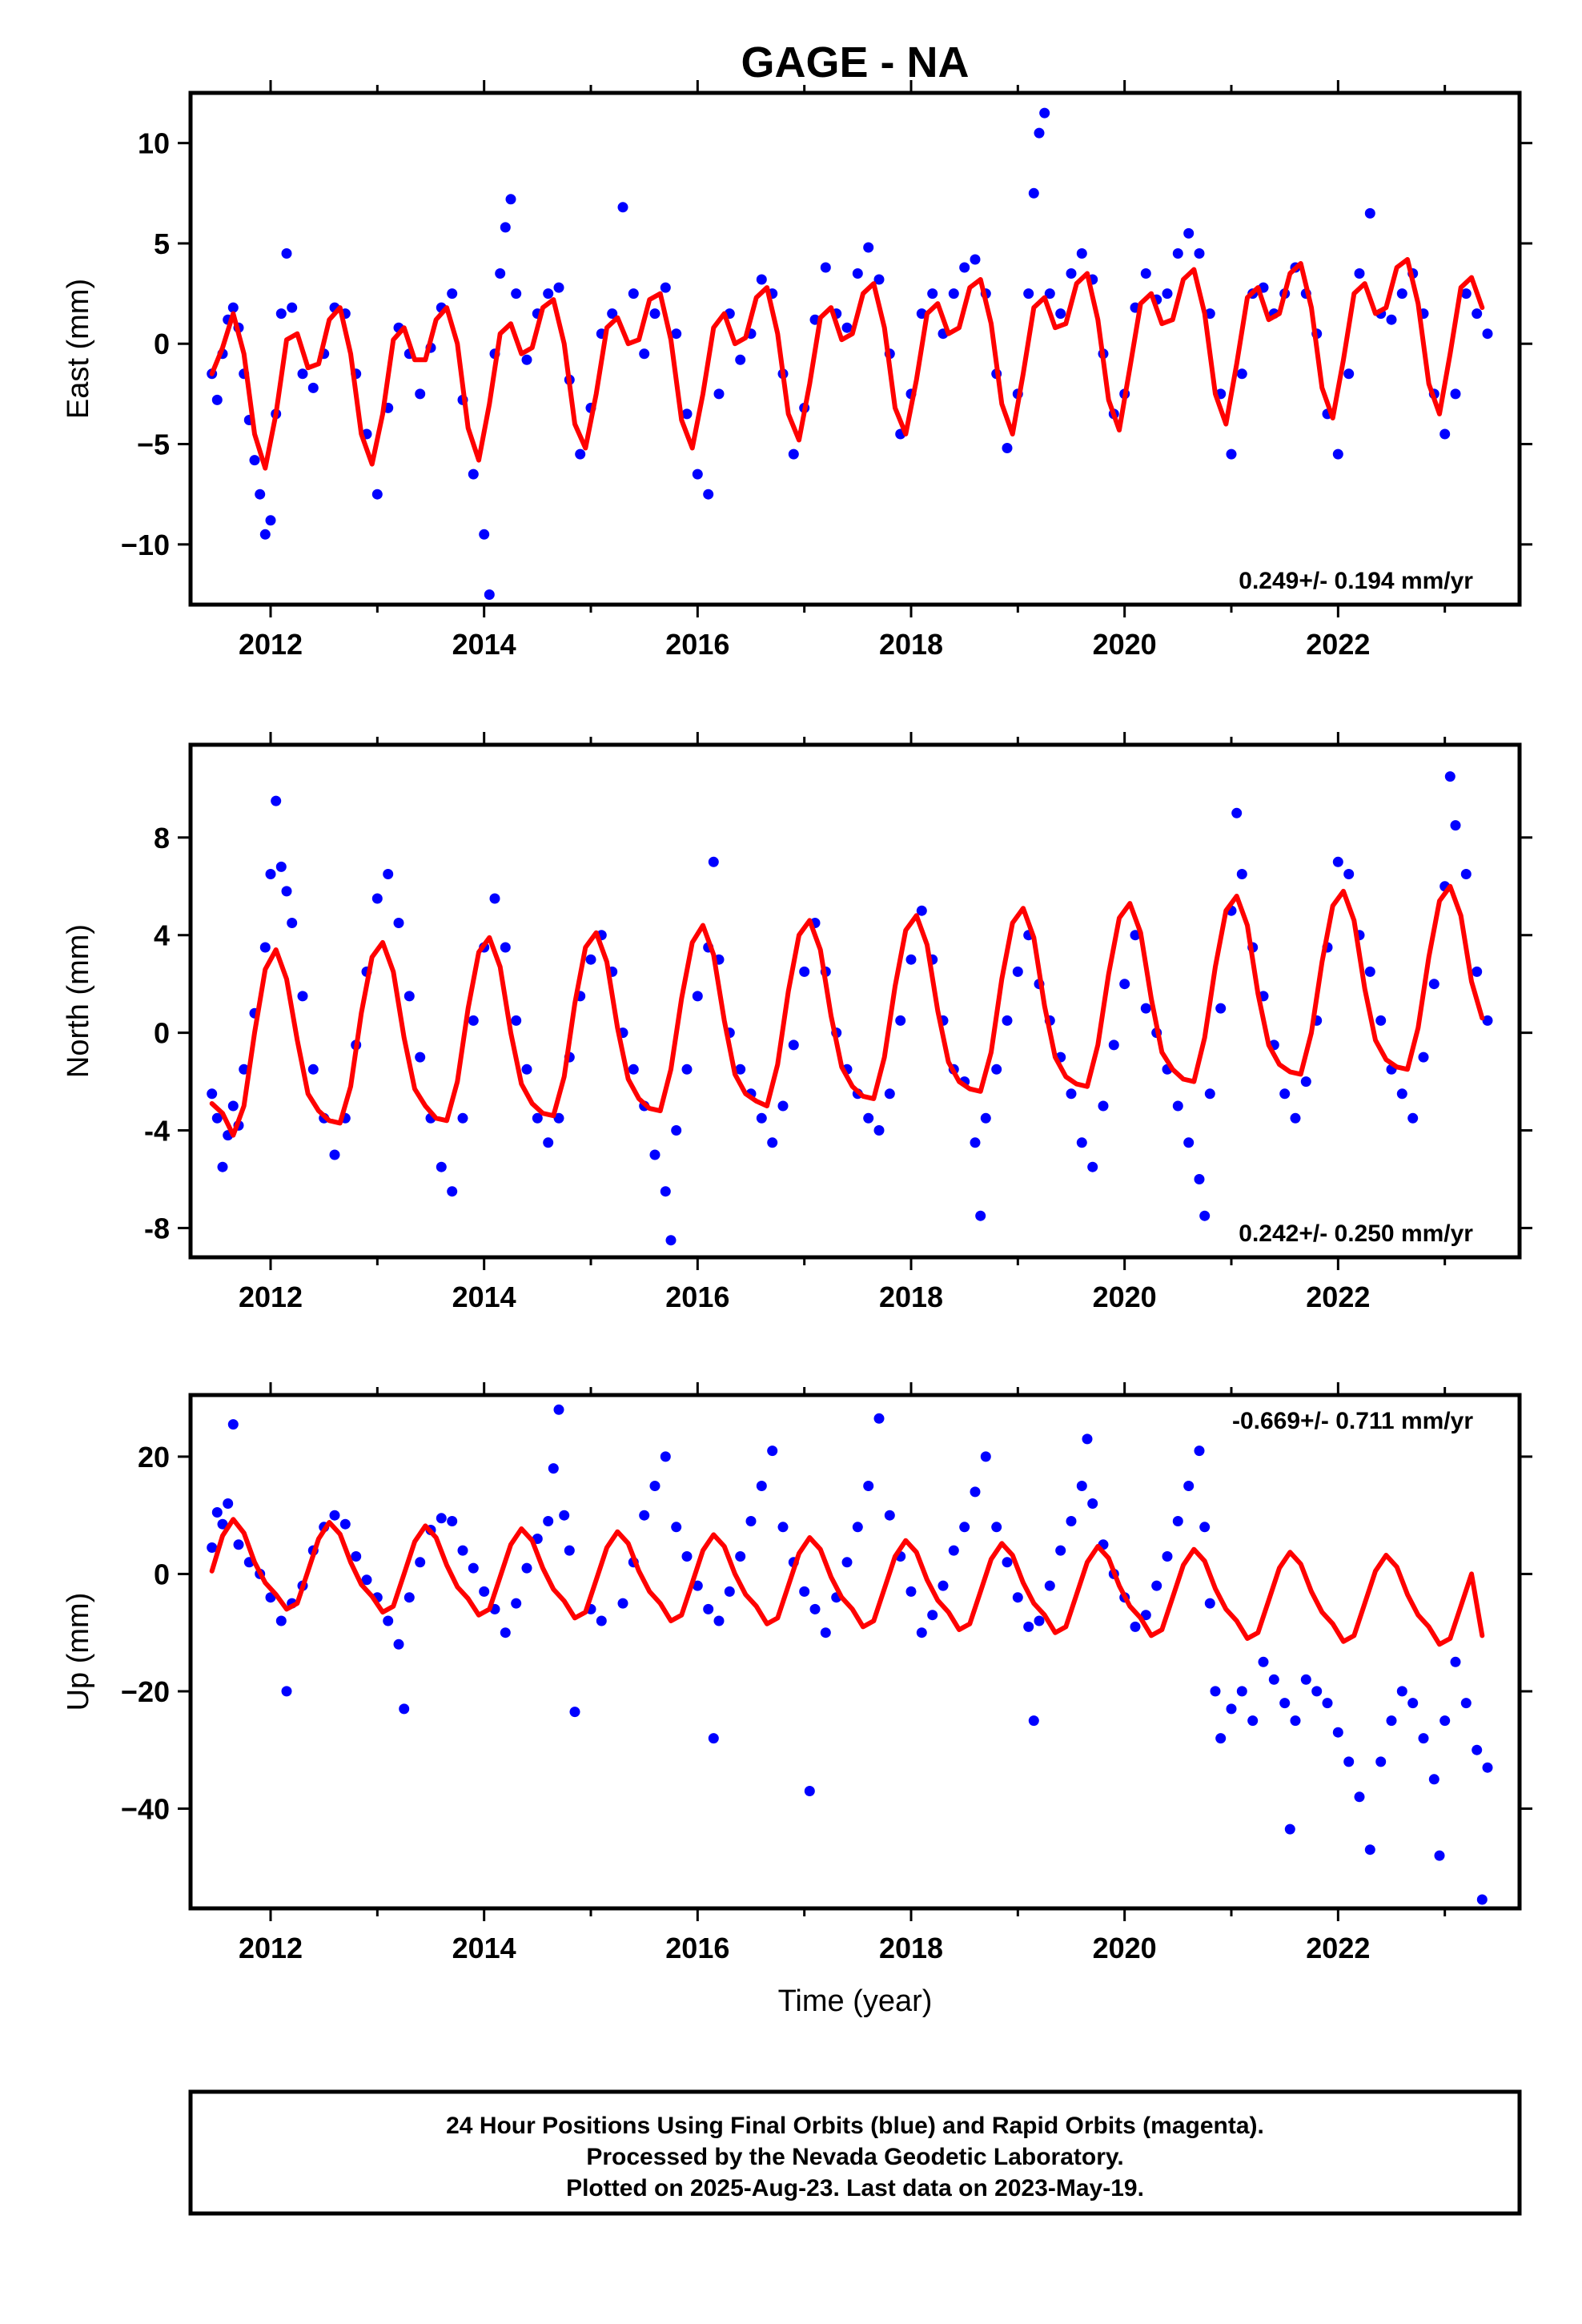 The height and width of the screenshot is (2324, 1582). I want to click on up-xtick-label-2: 2016, so click(697, 1948).